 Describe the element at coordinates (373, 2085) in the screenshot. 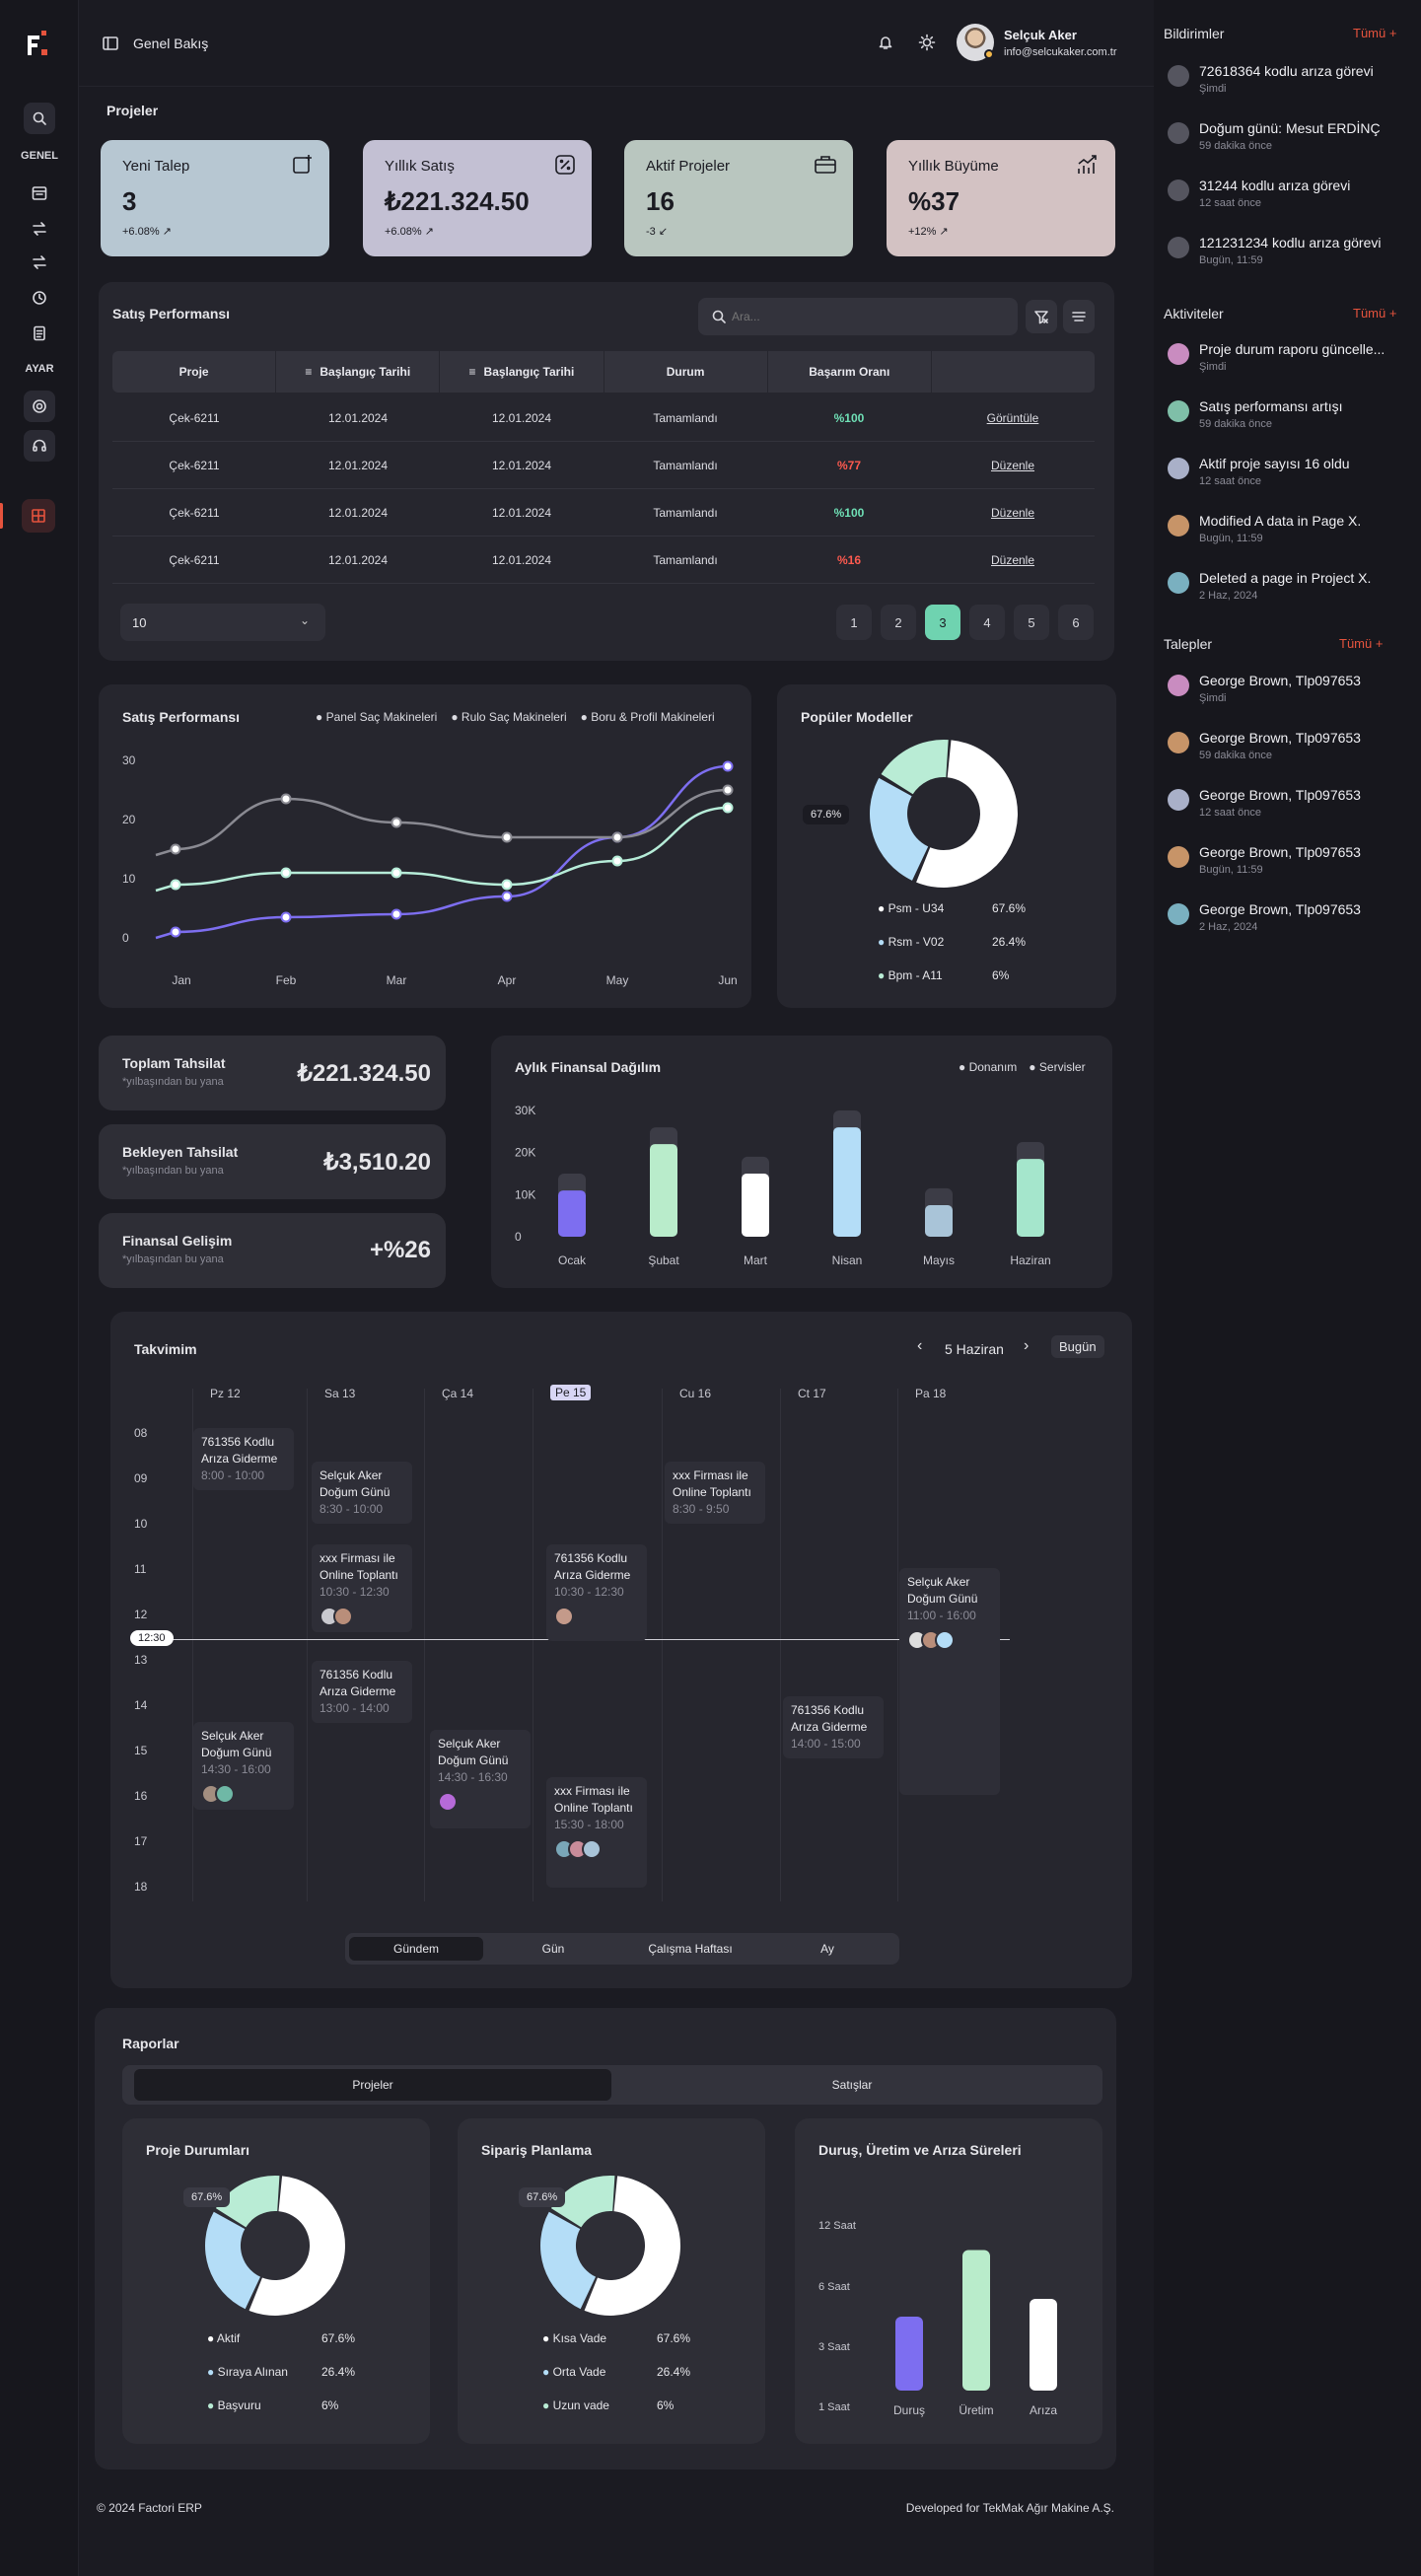

I see `tab-projeler: Projeler` at that location.